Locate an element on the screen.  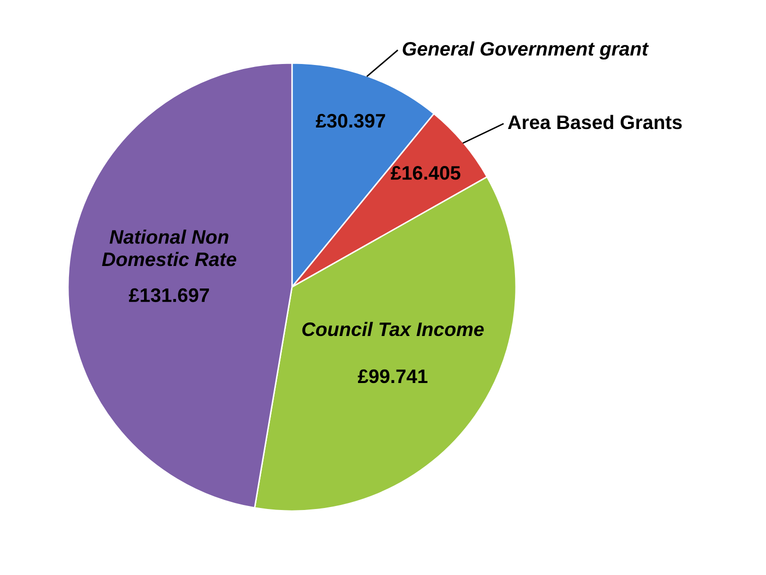
data-label: £30.397 is located at coordinates (351, 121).